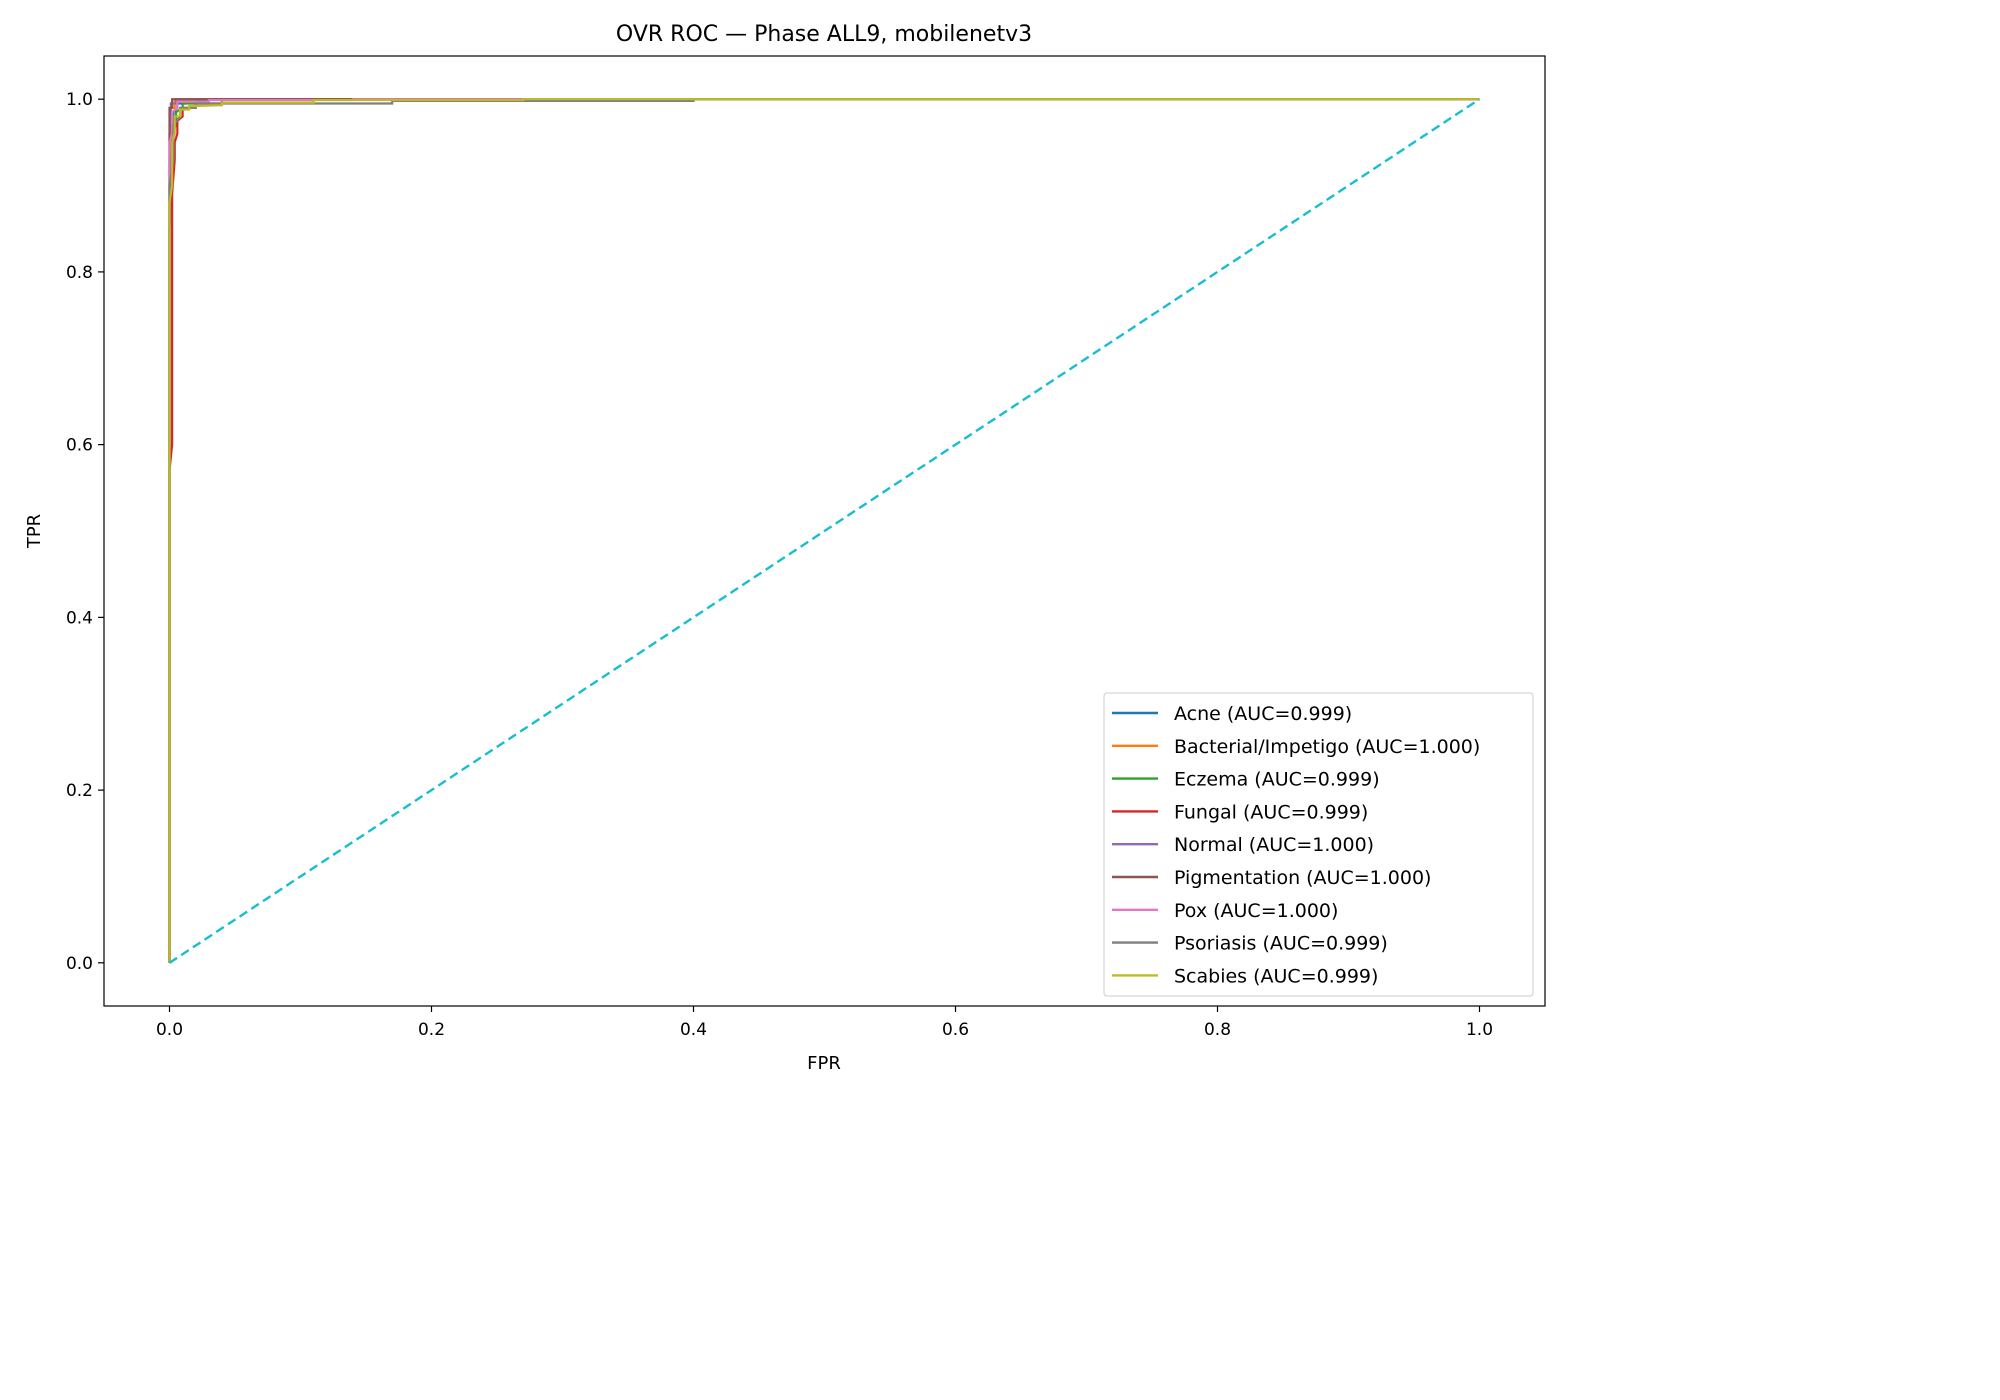  What do you see at coordinates (824, 1023) in the screenshot?
I see `x-axis-ticks: 0.0 0.2 0.4 0.6 0.8 1.0` at bounding box center [824, 1023].